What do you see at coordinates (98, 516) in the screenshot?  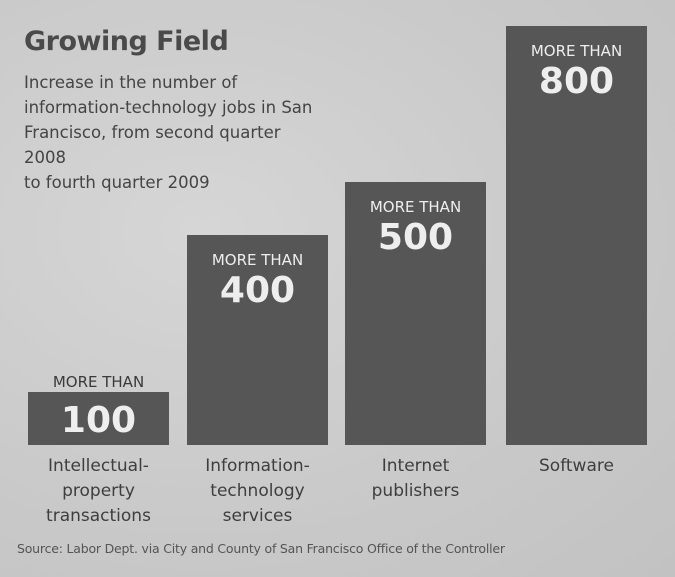 I see `category-label: transactions` at bounding box center [98, 516].